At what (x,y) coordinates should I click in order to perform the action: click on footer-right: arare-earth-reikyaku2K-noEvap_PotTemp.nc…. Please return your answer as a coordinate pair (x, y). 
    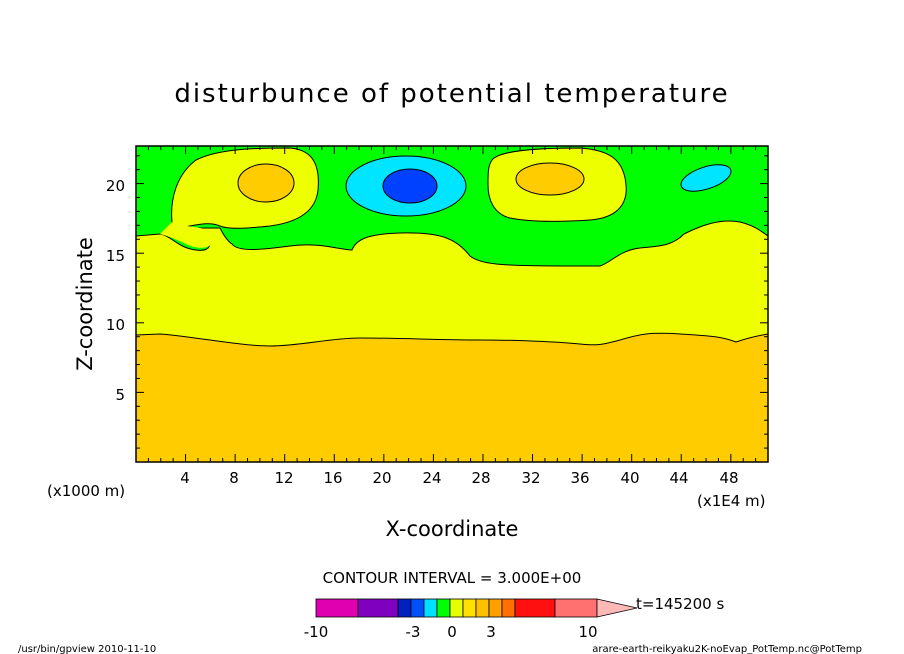
    Looking at the image, I should click on (727, 649).